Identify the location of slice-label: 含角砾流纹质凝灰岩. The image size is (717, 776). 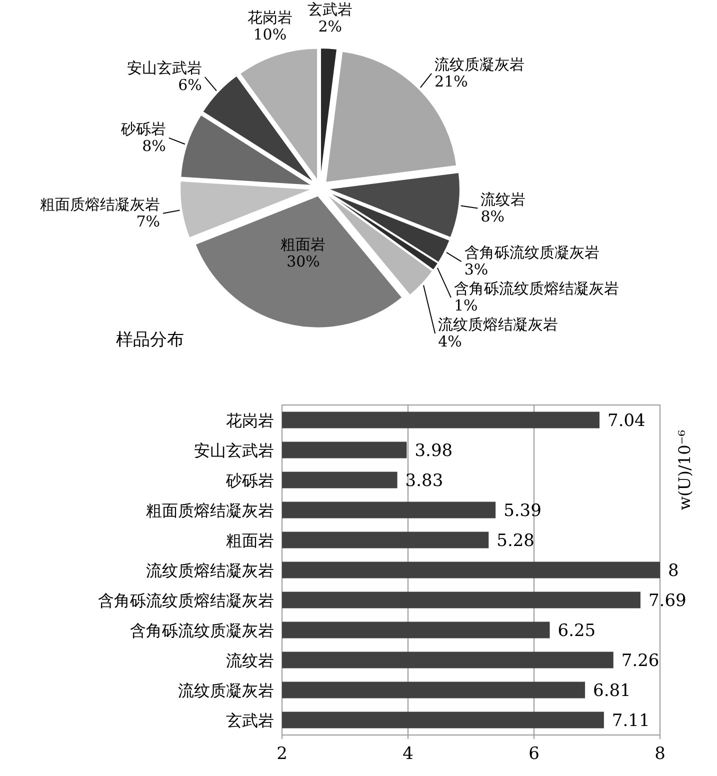
(532, 253).